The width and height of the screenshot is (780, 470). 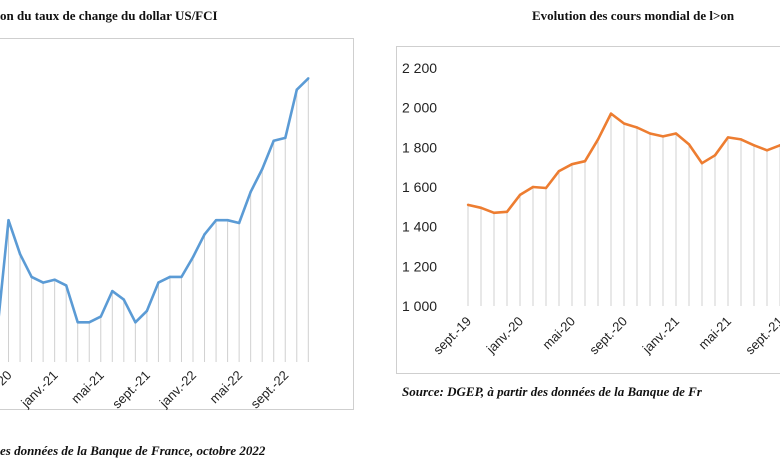 I want to click on left-chart-title: on du taux de change du dollar US/FCI, so click(x=109, y=15).